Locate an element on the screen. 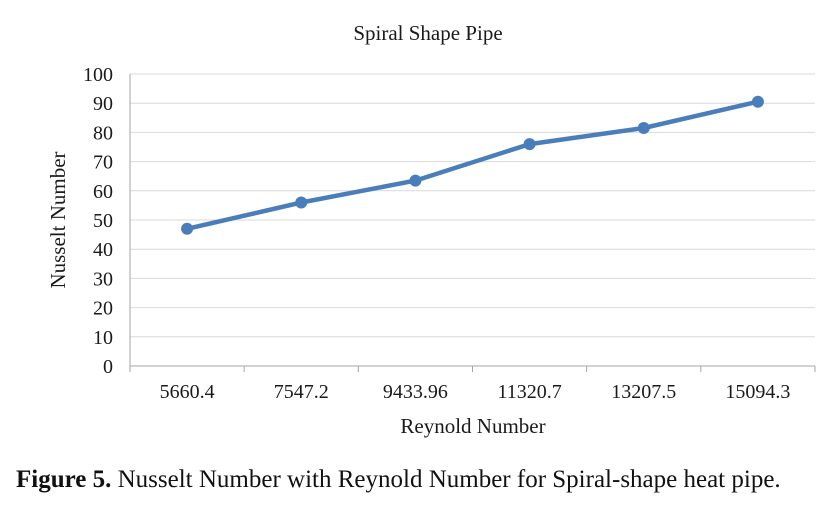  x-tick-label: 7547.2 is located at coordinates (301, 392).